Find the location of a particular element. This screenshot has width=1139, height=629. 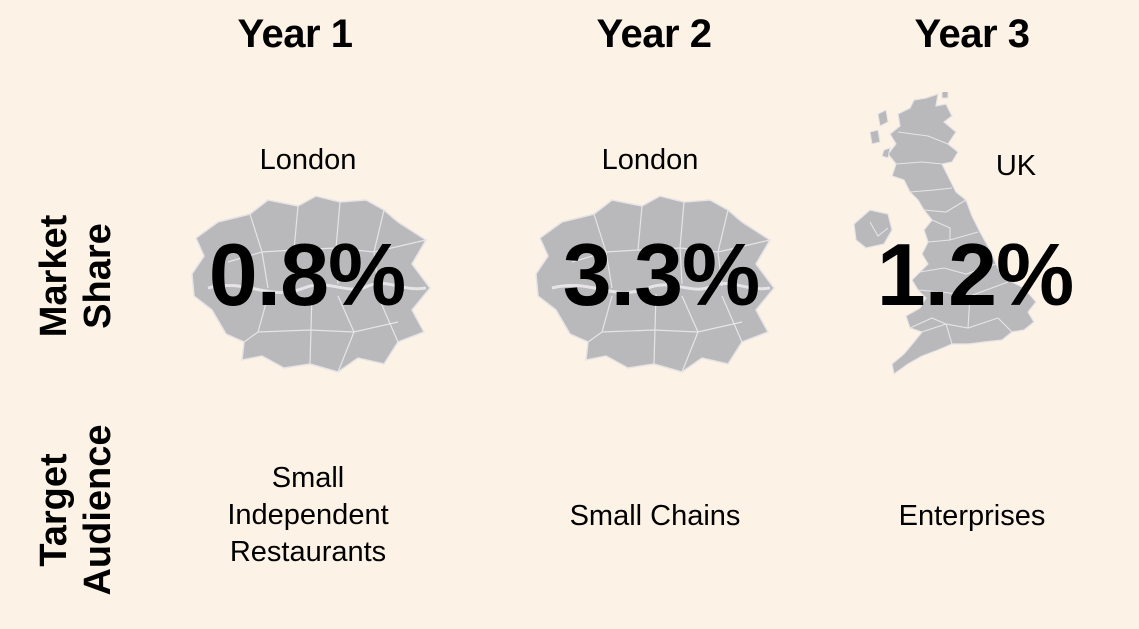

market-share-year-1: 0.8% is located at coordinates (307, 274).